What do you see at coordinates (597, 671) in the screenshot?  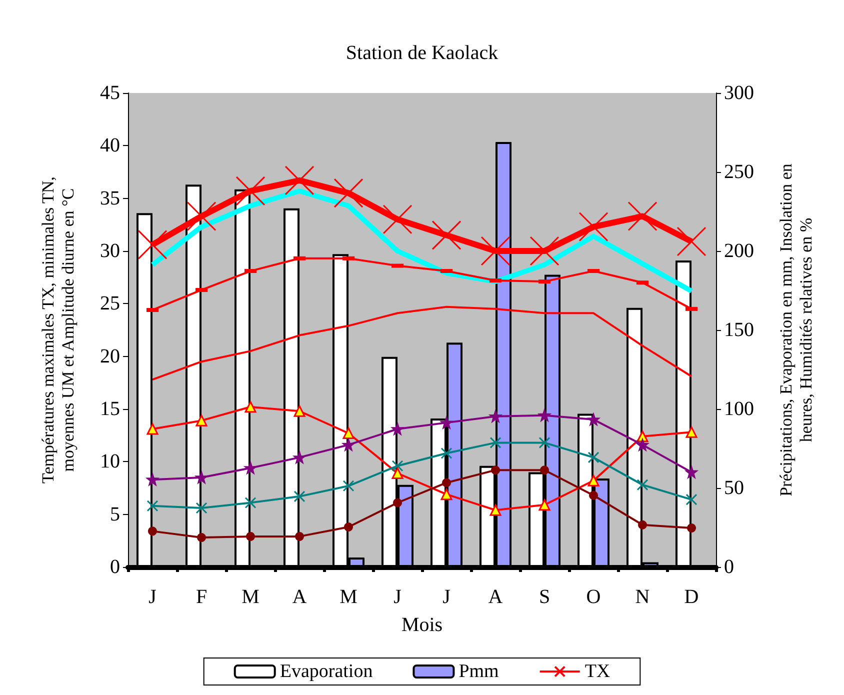 I see `legend-label: TX` at bounding box center [597, 671].